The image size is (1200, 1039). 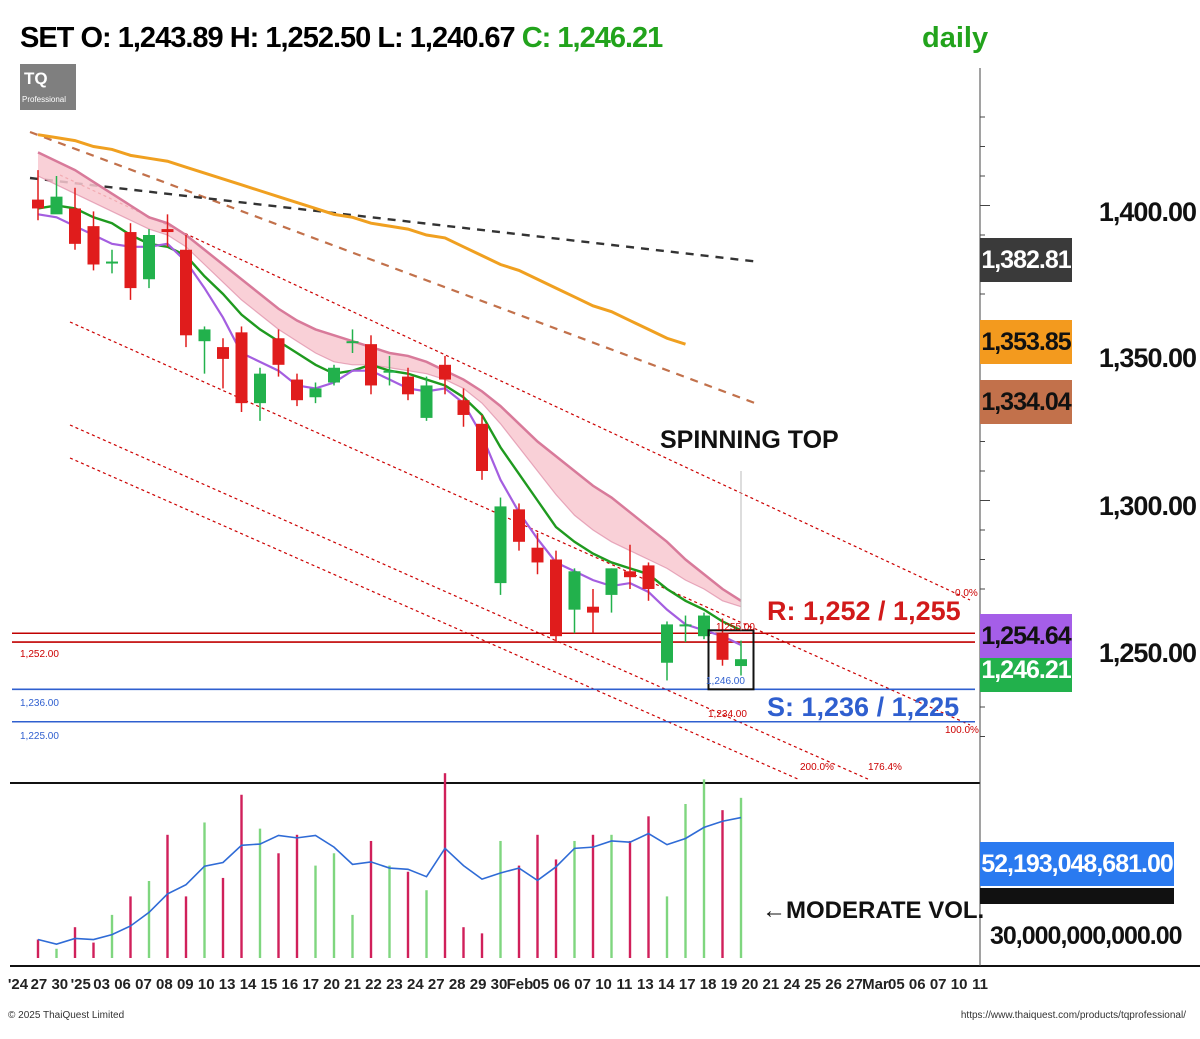 I want to click on volume-note: MODERATE VOL., so click(x=885, y=910).